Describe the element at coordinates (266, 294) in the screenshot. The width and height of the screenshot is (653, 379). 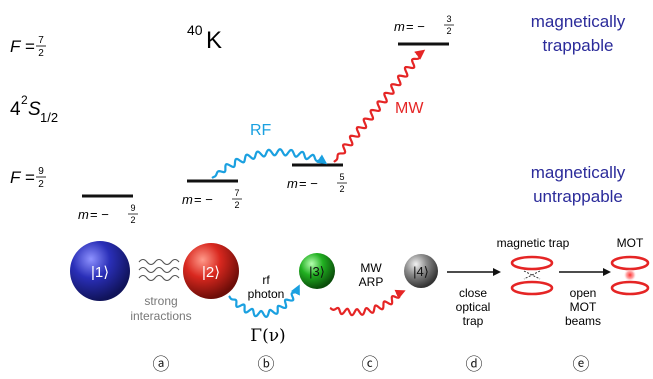
I see `svg-text: photon` at that location.